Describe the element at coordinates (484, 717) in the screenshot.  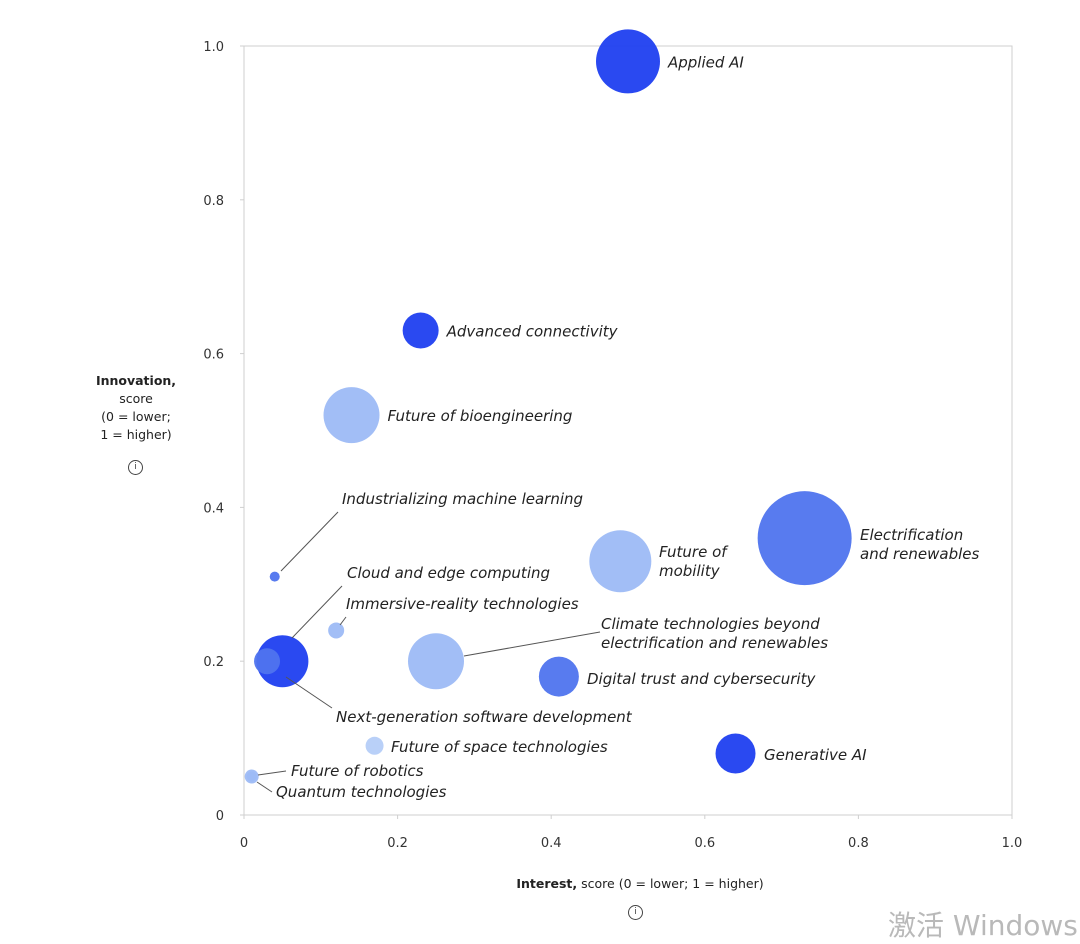
I see `point-label: Next-generation software development` at that location.